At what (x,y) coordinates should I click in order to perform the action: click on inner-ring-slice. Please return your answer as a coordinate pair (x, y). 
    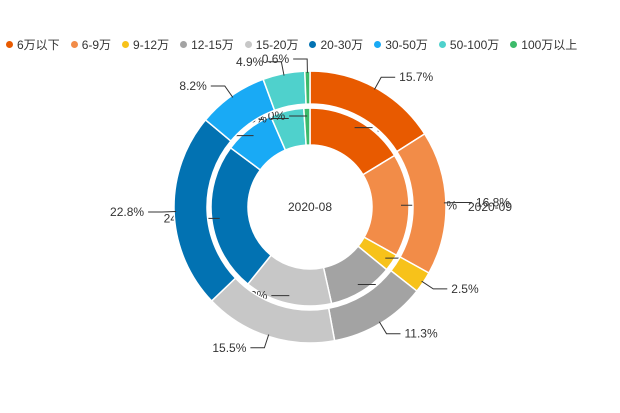
    Looking at the image, I should click on (306, 126).